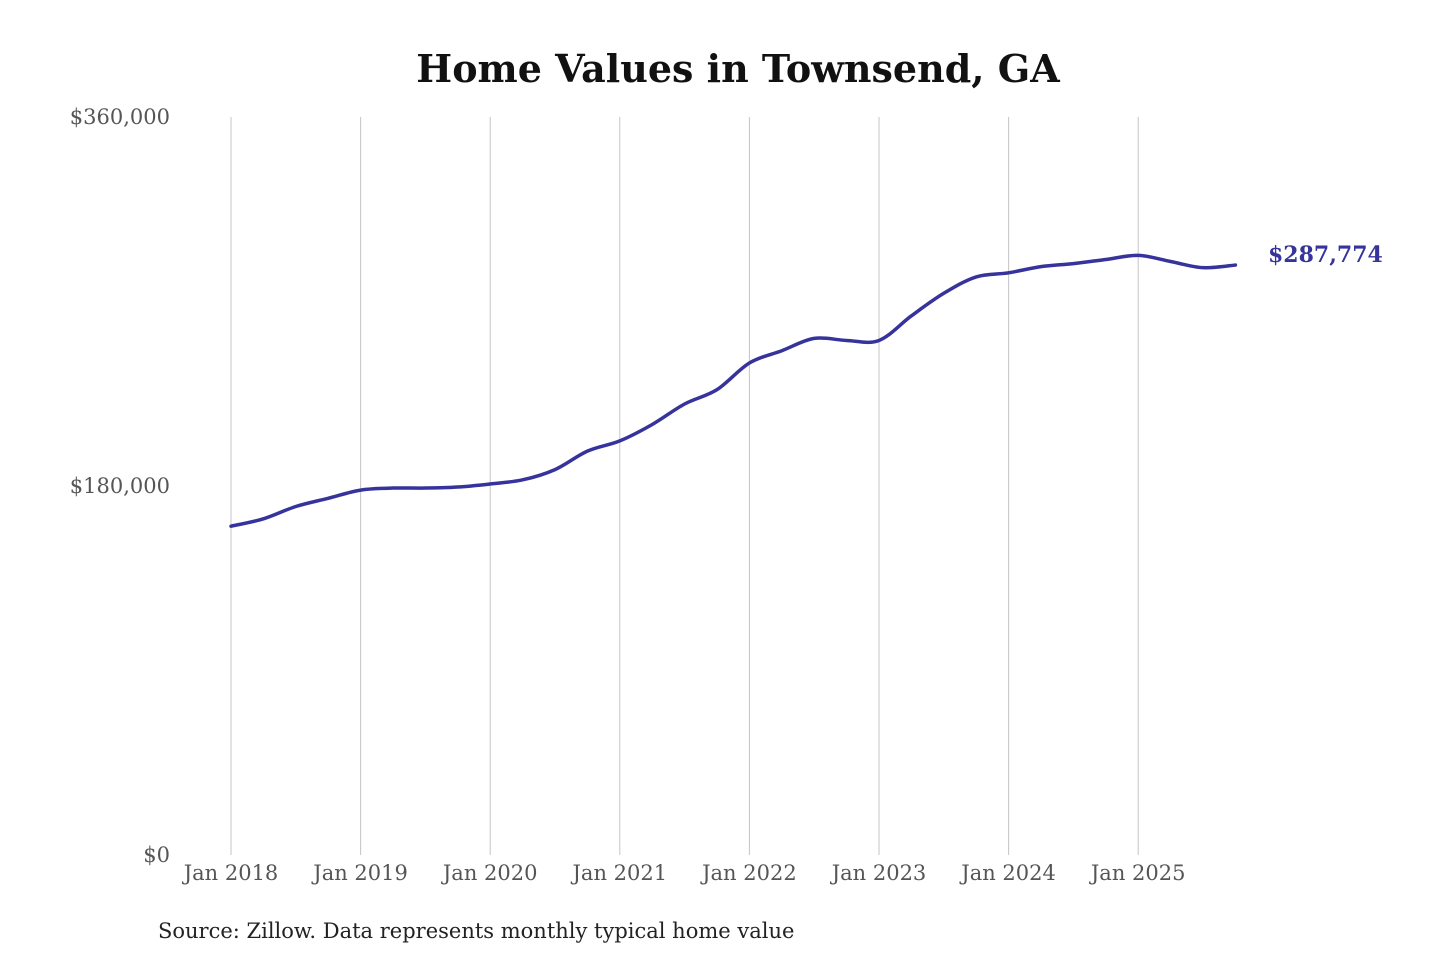  What do you see at coordinates (1325, 255) in the screenshot?
I see `end-value-label: $287,774` at bounding box center [1325, 255].